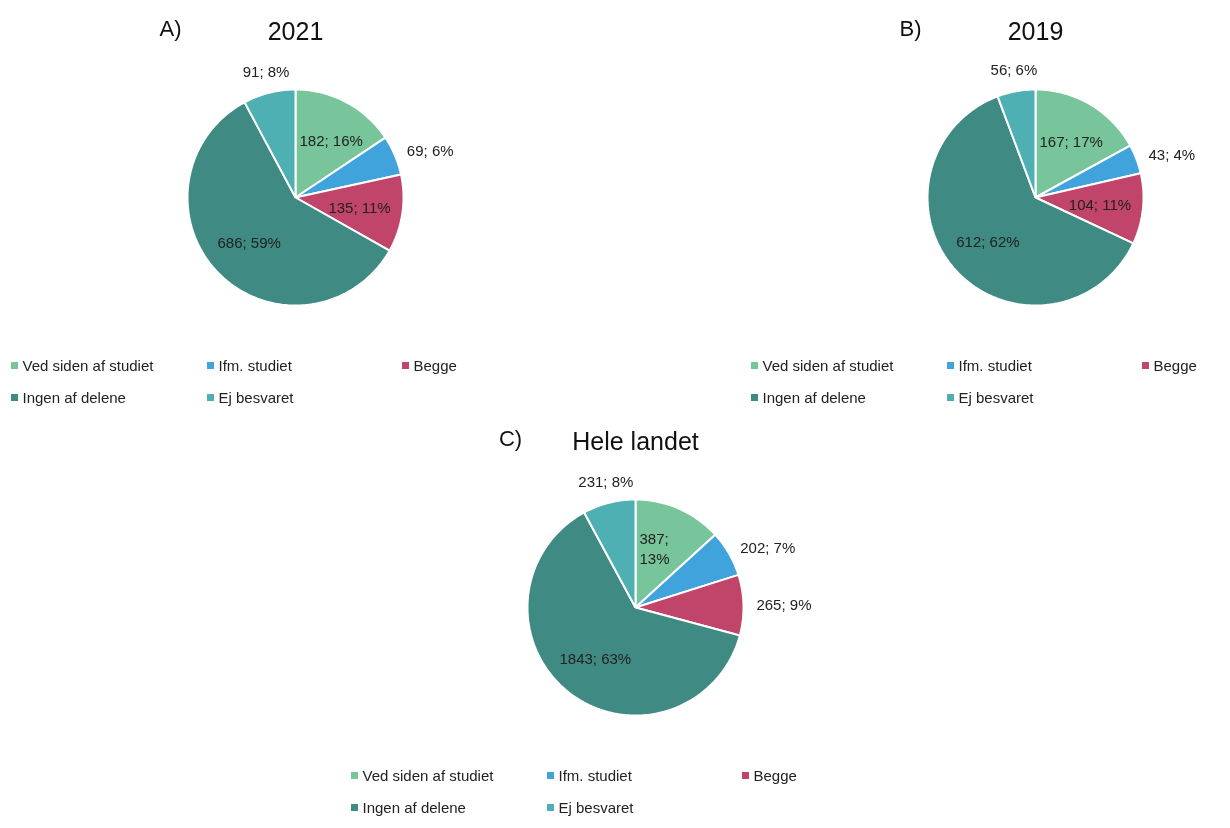  I want to click on data-label: 69; 6%, so click(430, 150).